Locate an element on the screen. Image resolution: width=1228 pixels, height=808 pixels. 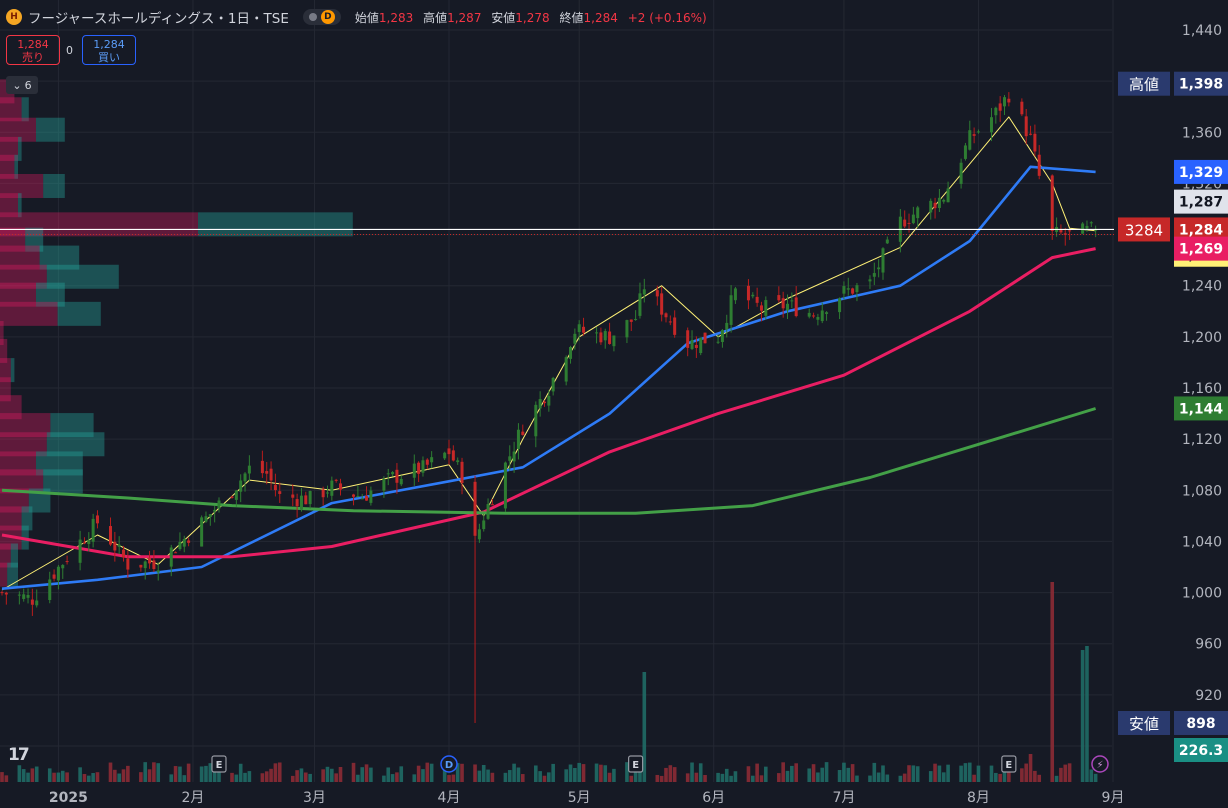
earnings-marker is located at coordinates (636, 764).